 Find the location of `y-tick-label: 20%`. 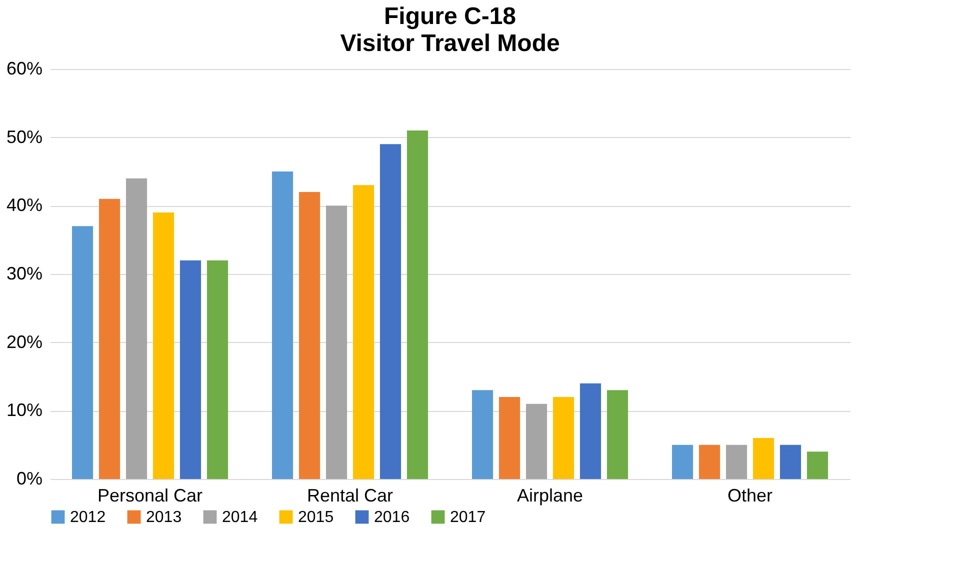

y-tick-label: 20% is located at coordinates (24, 342).